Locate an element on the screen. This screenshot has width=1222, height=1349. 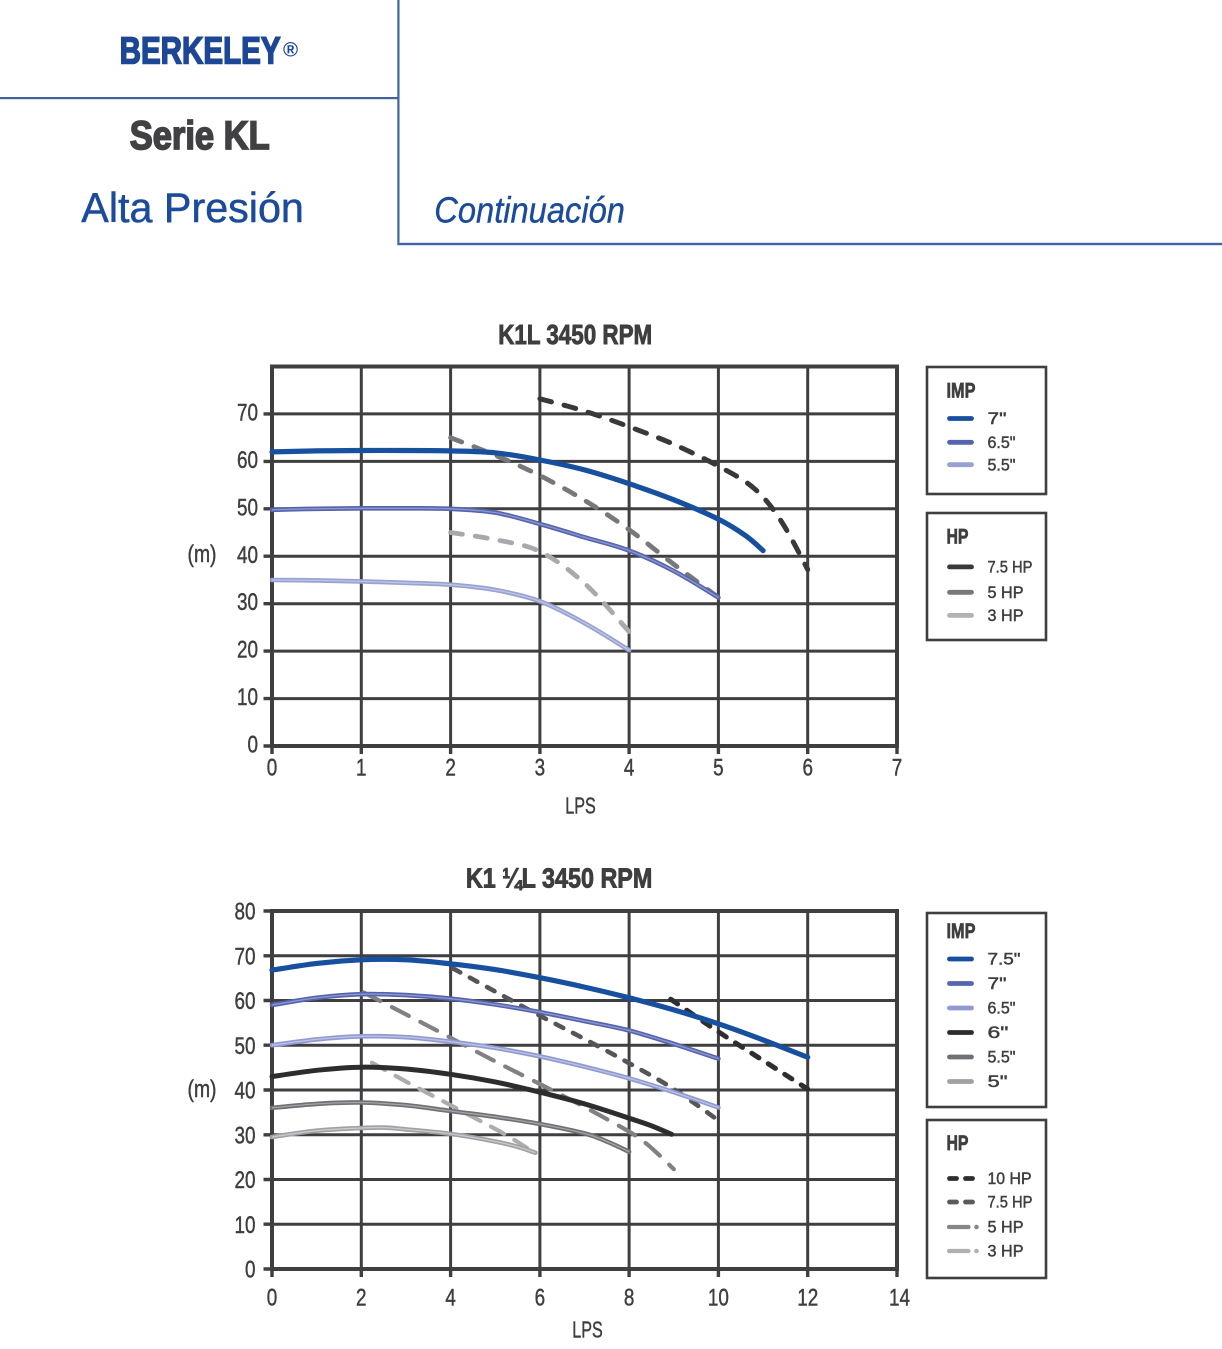
svg-text: 12 is located at coordinates (807, 1298).